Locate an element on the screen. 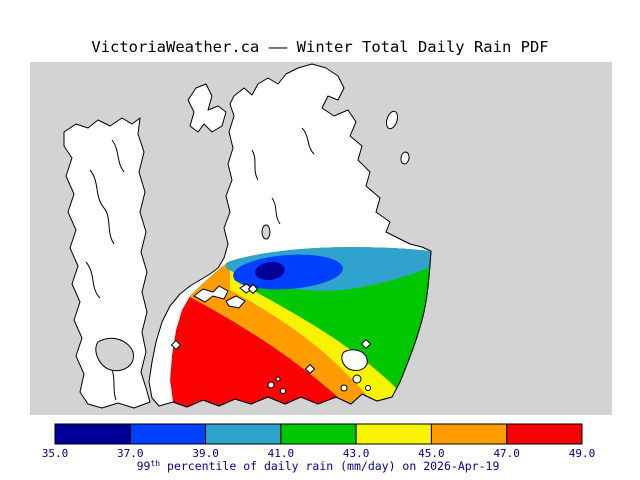 The image size is (640, 480). colorbar-label-3: 41.0 is located at coordinates (281, 453).